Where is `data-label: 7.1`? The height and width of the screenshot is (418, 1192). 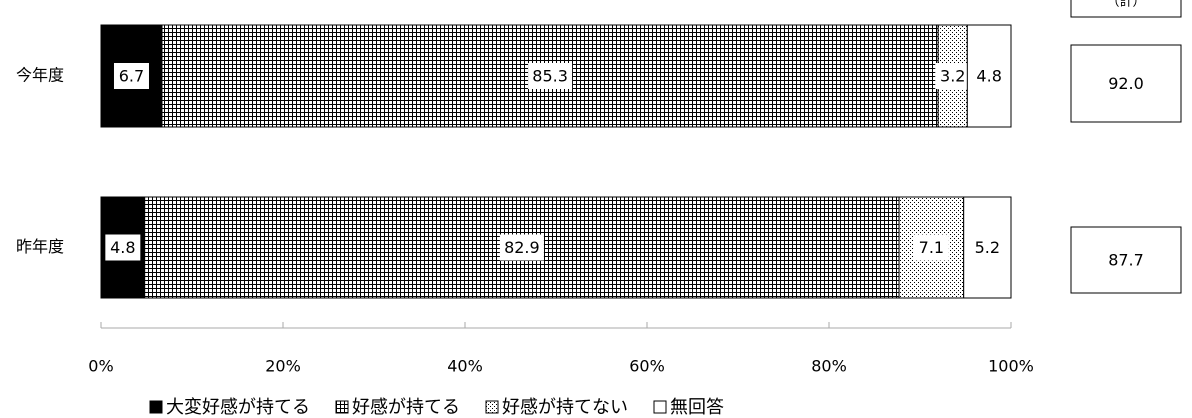
data-label: 7.1 is located at coordinates (931, 247).